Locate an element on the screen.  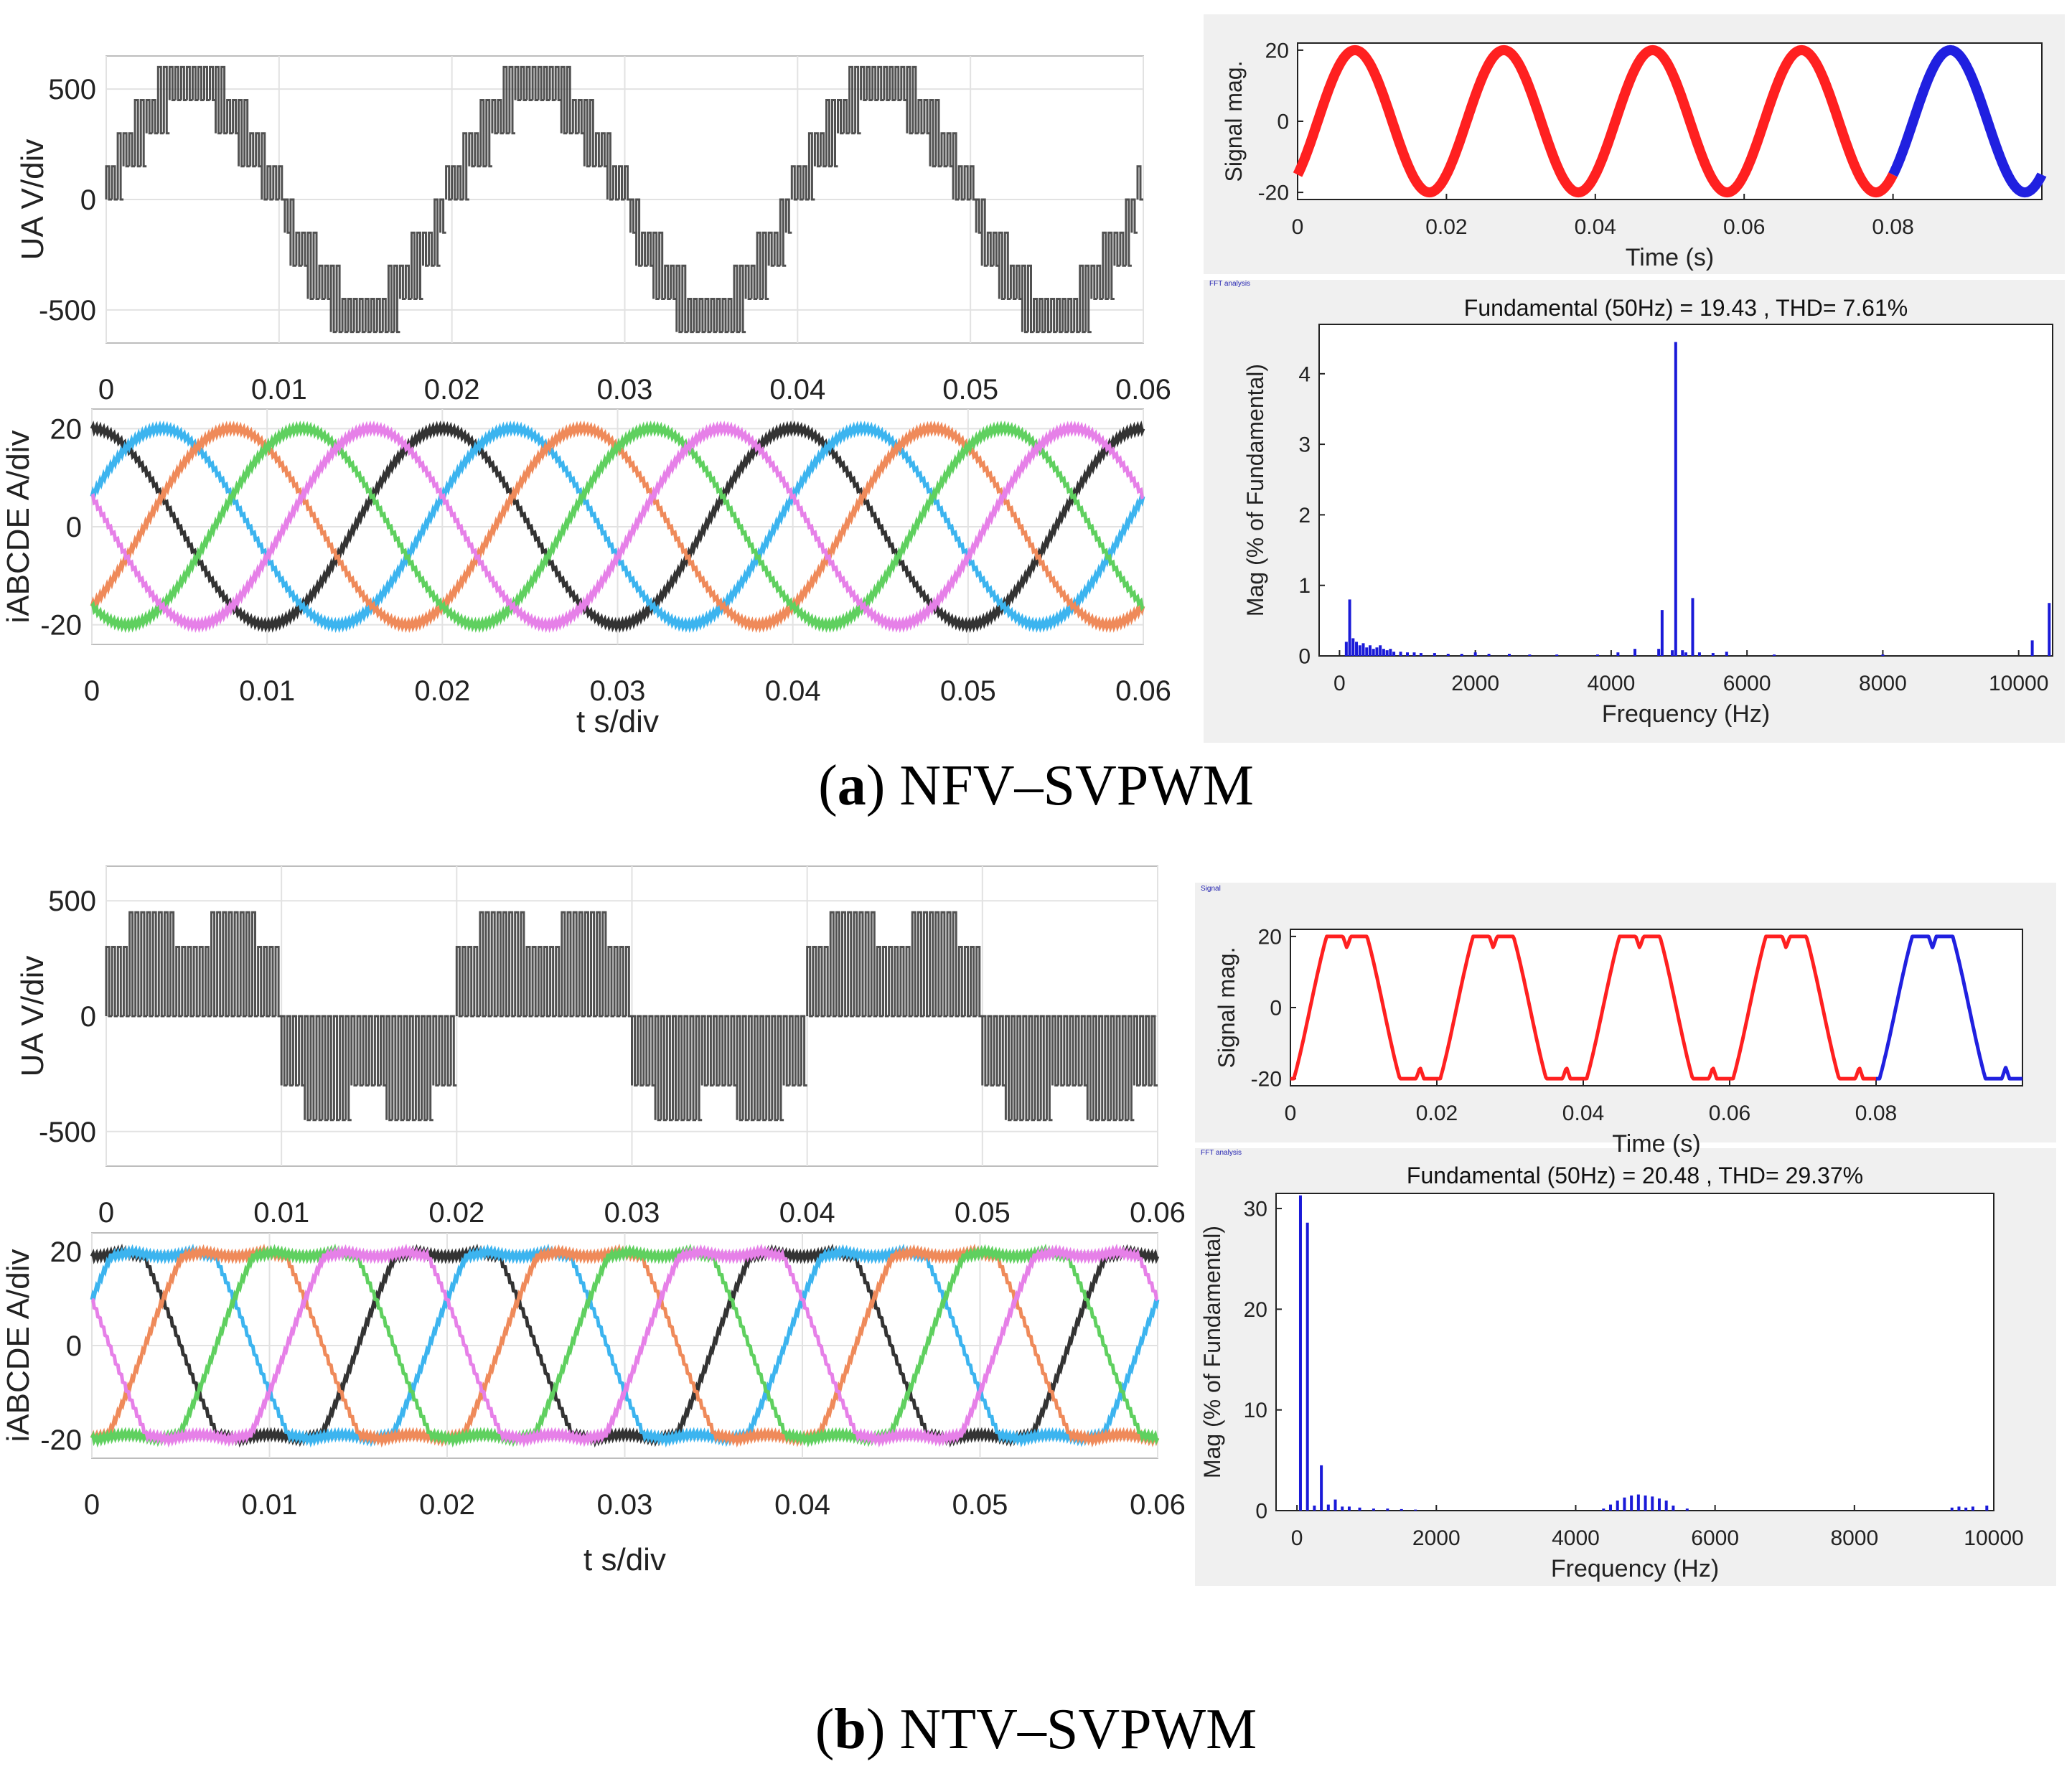
current-series-iA is located at coordinates (625, 1345).